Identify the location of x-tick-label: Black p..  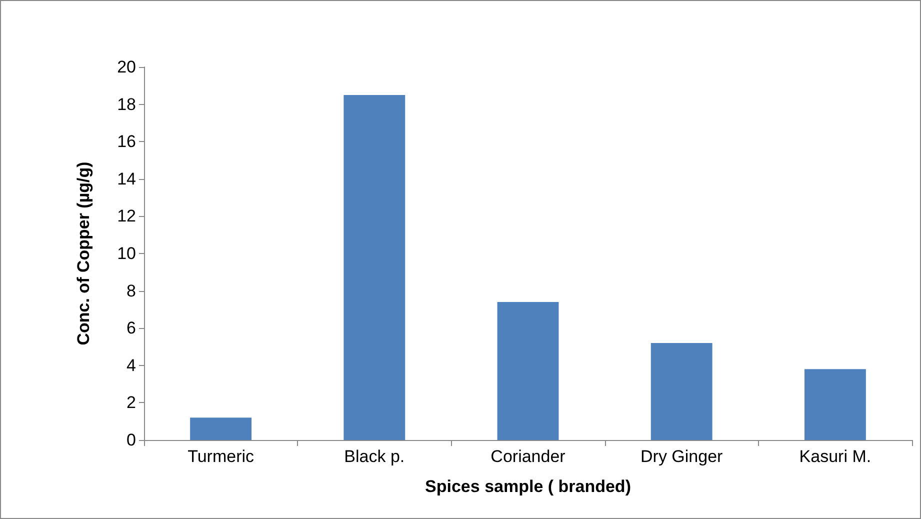
(374, 456).